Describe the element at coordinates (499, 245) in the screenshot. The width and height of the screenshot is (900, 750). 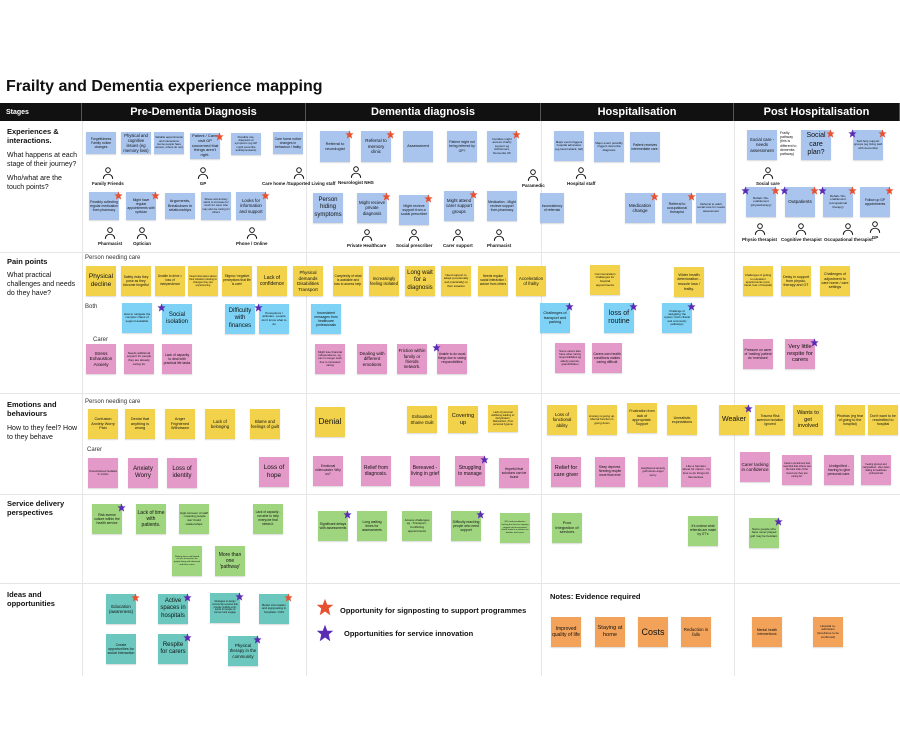
I see `touchpoint-label: Pharmacist` at that location.